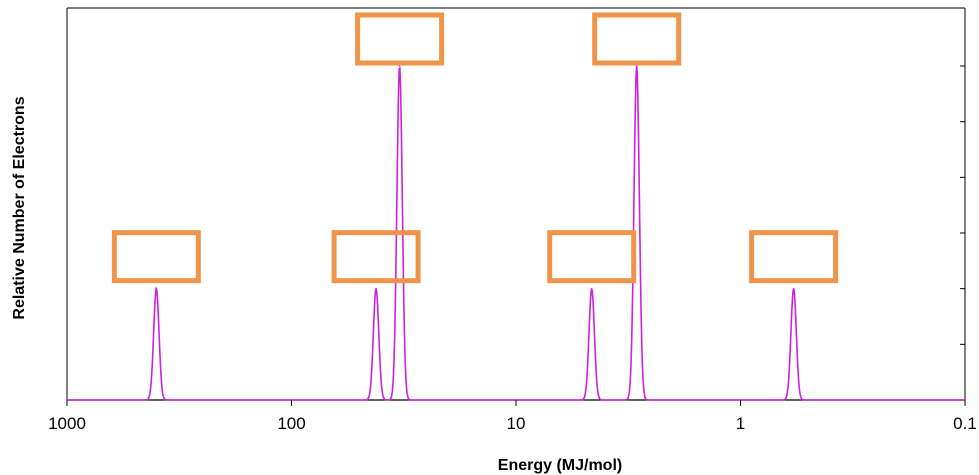  I want to click on y-axis-ticks, so click(962, 205).